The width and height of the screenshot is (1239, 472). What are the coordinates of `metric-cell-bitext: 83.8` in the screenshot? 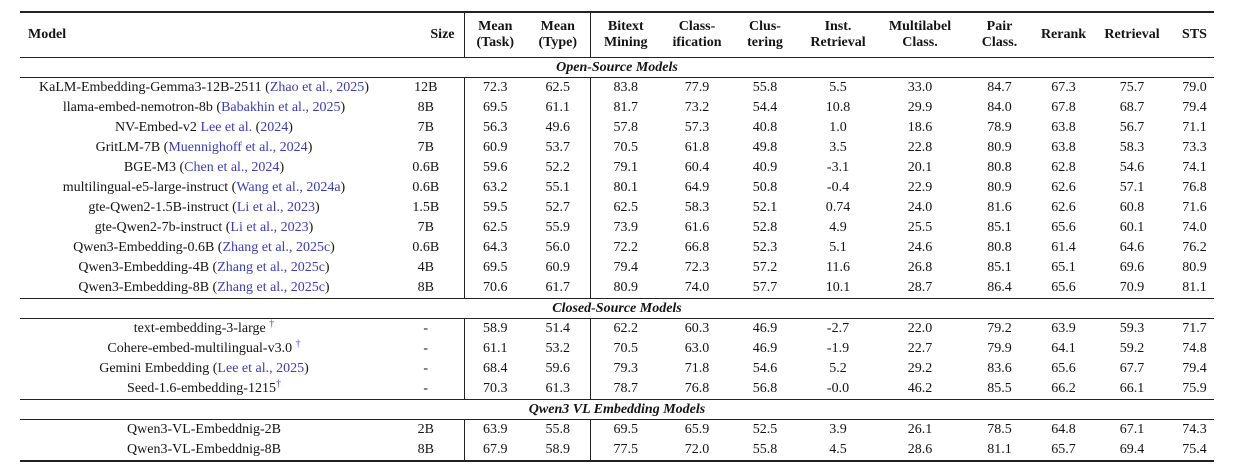 It's located at (626, 87).